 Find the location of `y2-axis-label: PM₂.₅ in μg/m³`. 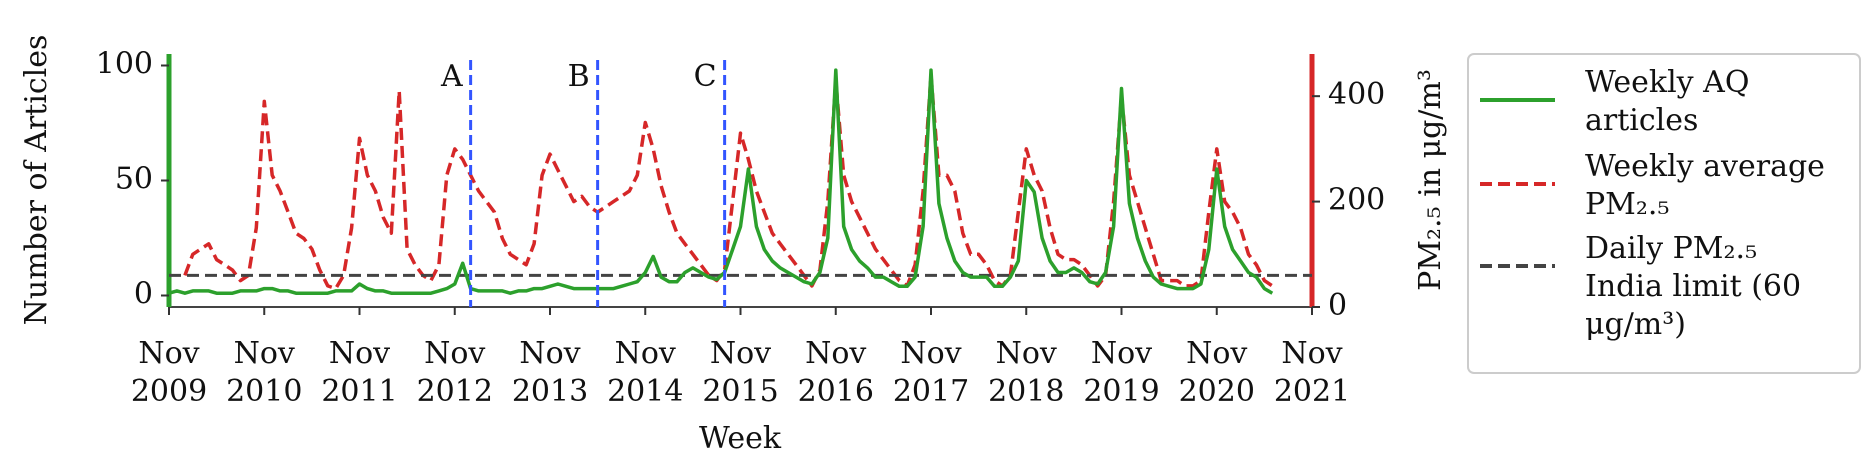

y2-axis-label: PM₂.₅ in μg/m³ is located at coordinates (1430, 180).